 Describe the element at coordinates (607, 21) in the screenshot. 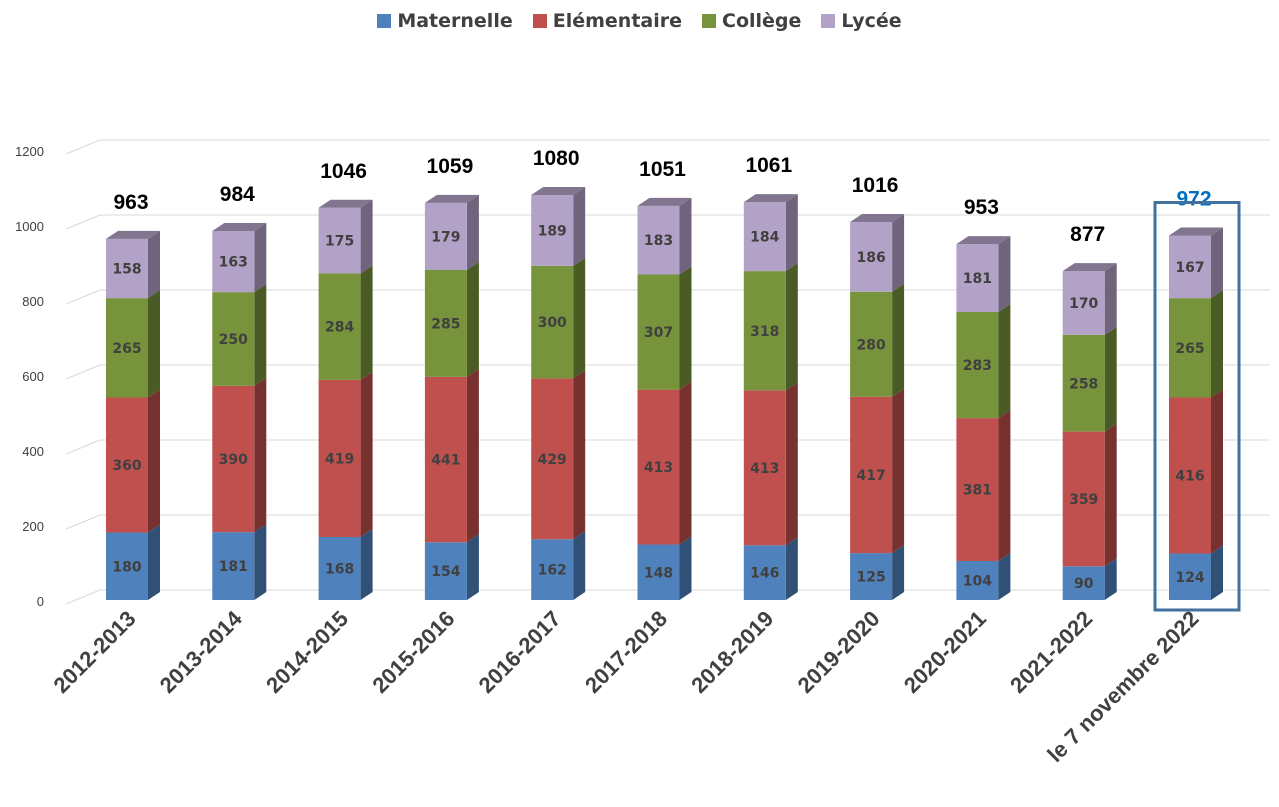

I see `legend-item-elementaire: Elémentaire` at that location.